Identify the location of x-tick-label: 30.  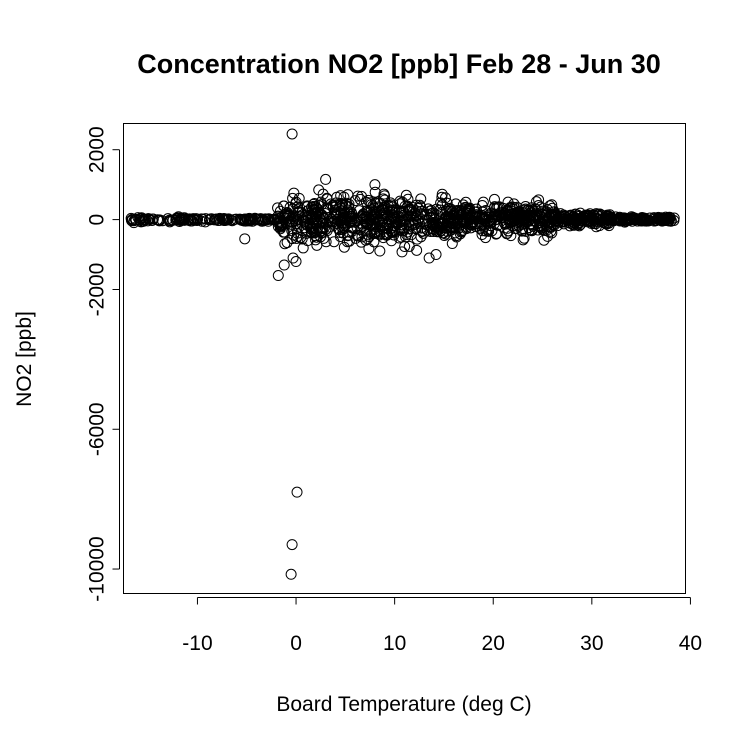
(591, 643).